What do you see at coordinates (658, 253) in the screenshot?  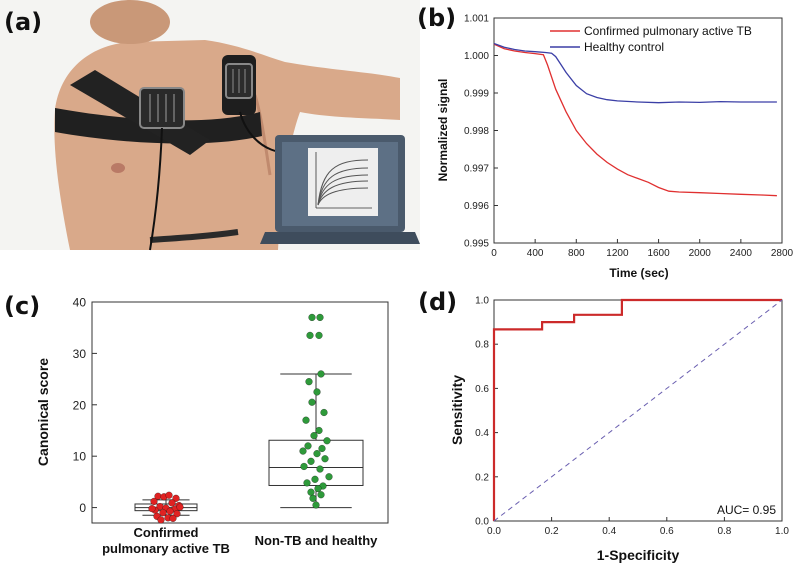 I see `x-tick-label: 1600` at bounding box center [658, 253].